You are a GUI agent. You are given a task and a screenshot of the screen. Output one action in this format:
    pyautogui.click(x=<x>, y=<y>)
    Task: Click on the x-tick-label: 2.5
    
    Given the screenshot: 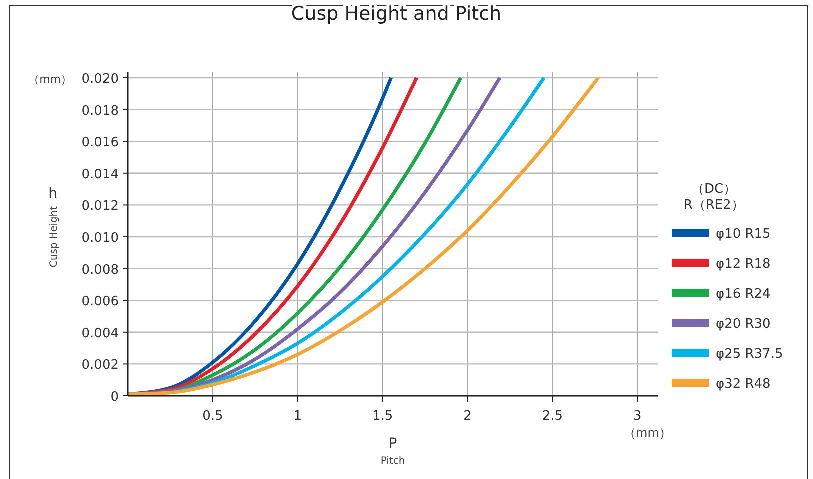 What is the action you would take?
    pyautogui.click(x=553, y=416)
    